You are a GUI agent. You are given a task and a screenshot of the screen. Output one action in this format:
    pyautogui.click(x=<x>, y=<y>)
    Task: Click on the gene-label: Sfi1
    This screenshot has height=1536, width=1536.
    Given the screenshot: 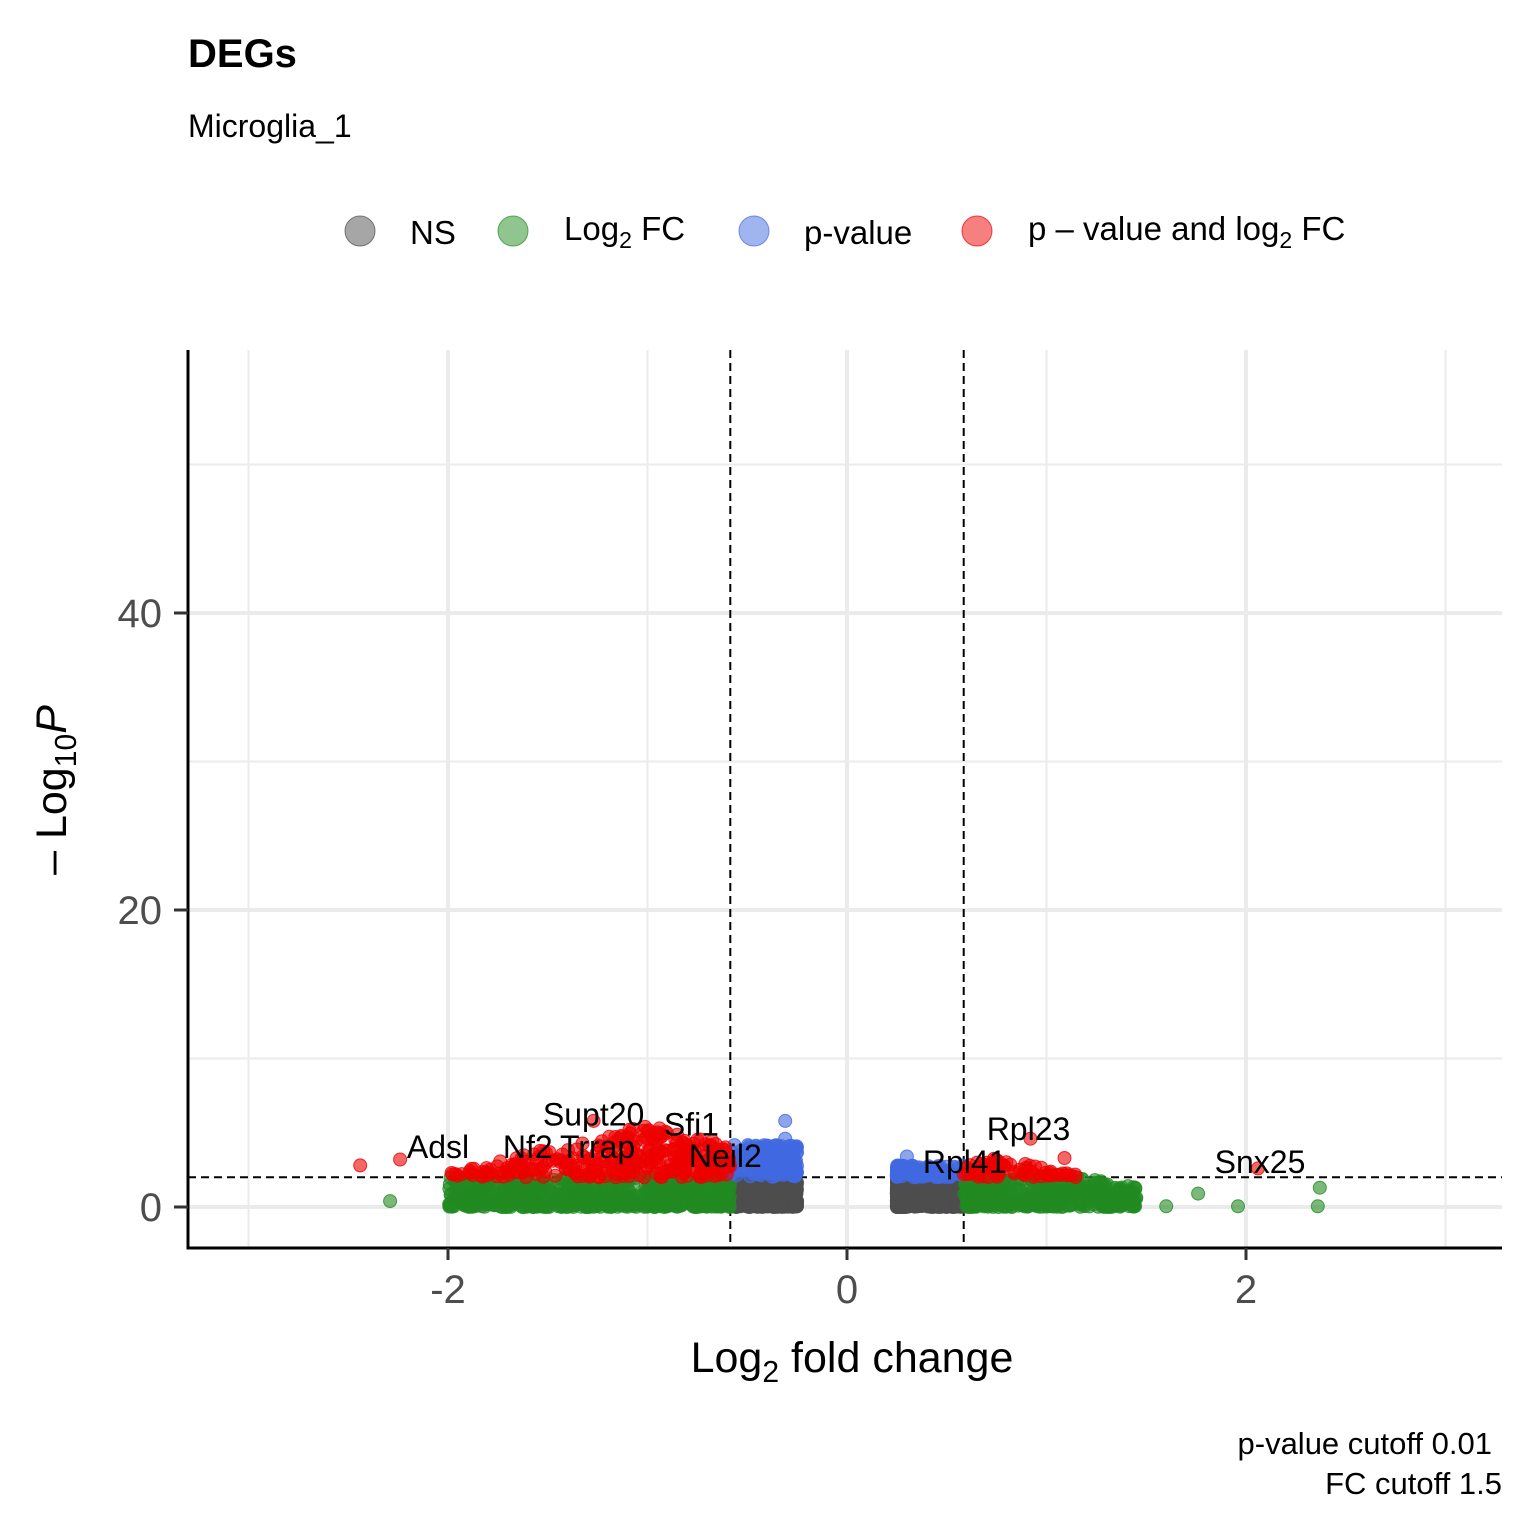 What is the action you would take?
    pyautogui.click(x=691, y=1125)
    